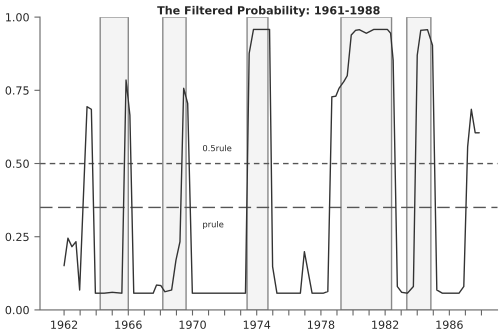  What do you see at coordinates (217, 148) in the screenshot?
I see `ref-line-label: 0.5rule` at bounding box center [217, 148].